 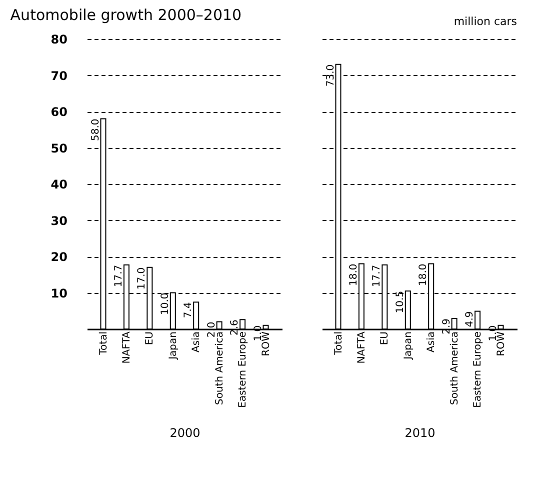 What do you see at coordinates (470, 319) in the screenshot?
I see `data-label: 4.9` at bounding box center [470, 319].